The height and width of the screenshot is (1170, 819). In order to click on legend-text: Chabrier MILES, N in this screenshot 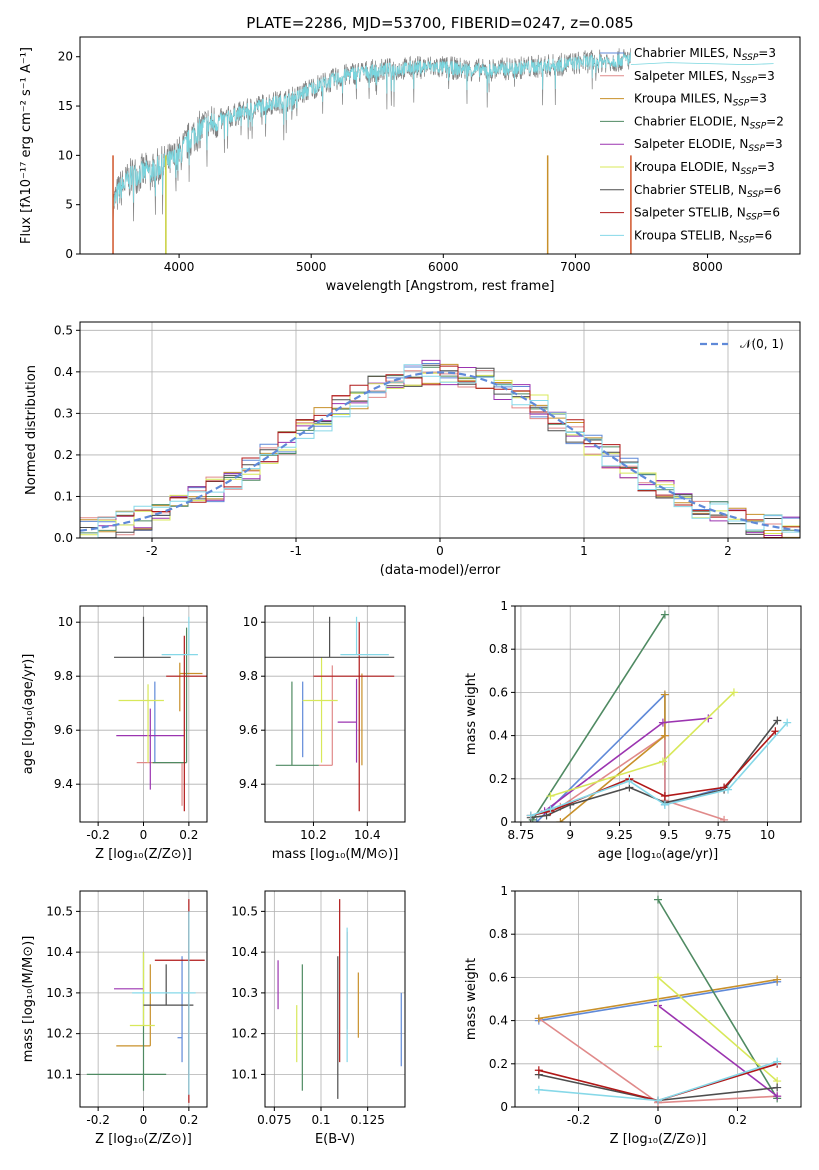, I will do `click(688, 53)`.